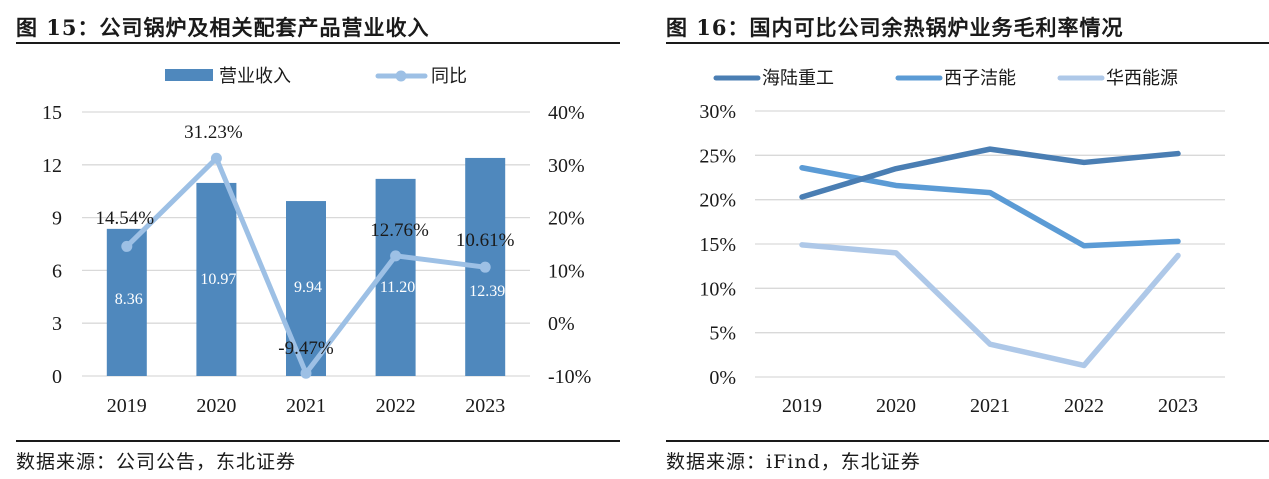  What do you see at coordinates (255, 76) in the screenshot?
I see `legend-label-revenue: 营业收入` at bounding box center [255, 76].